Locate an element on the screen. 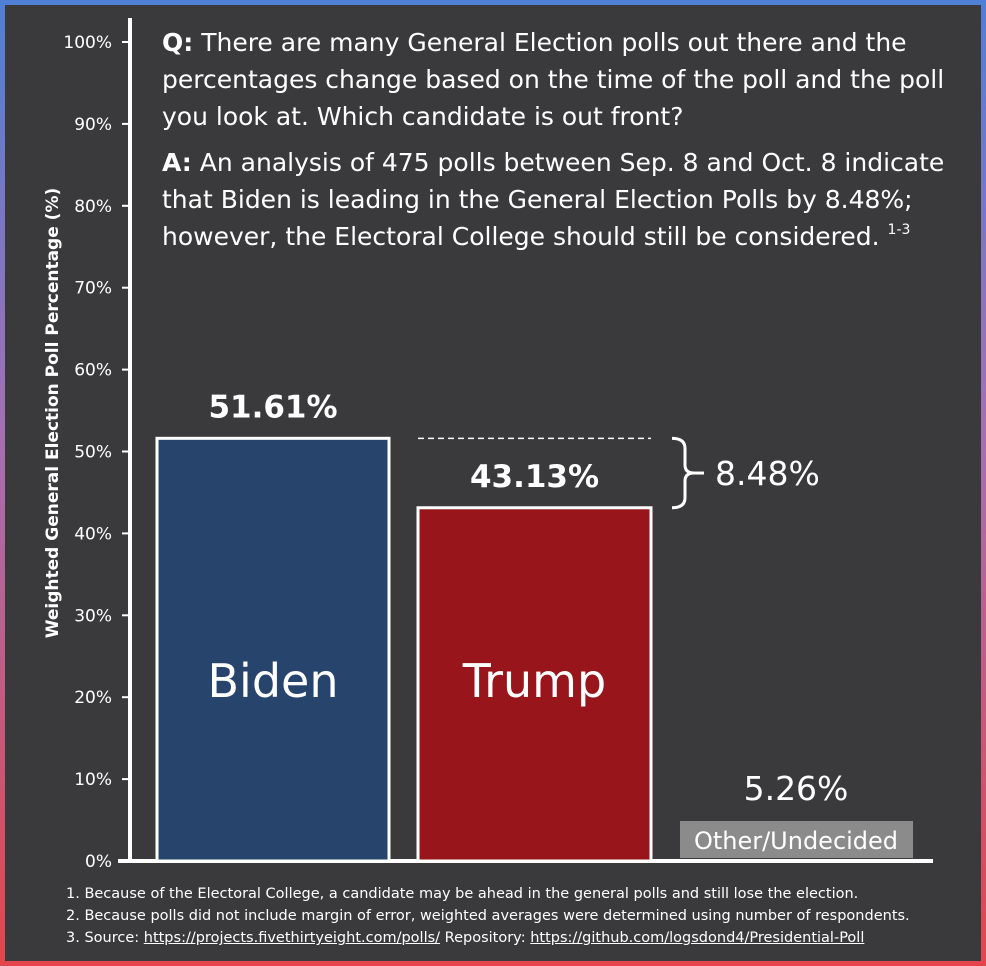 Image resolution: width=986 pixels, height=966 pixels. y-tick-label: 90% is located at coordinates (93, 125).